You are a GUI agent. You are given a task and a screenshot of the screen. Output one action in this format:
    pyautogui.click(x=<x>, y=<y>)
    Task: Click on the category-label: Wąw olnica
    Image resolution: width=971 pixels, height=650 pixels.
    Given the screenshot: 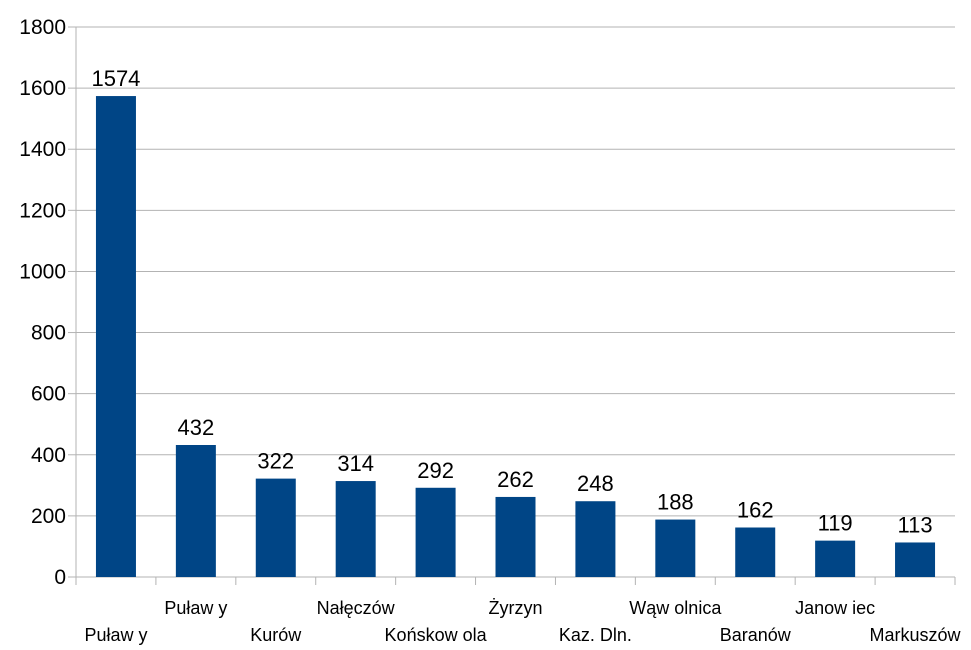 What is the action you would take?
    pyautogui.click(x=675, y=608)
    